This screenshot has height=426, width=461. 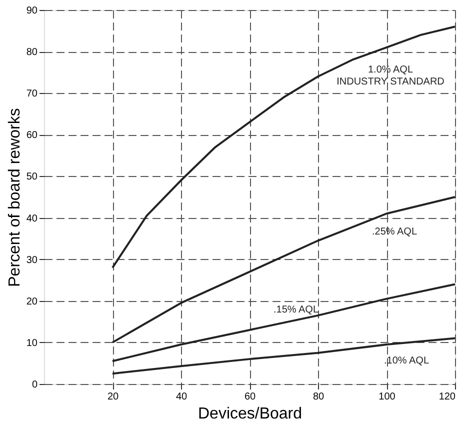 I want to click on y-tick-label: 80, so click(x=32, y=52).